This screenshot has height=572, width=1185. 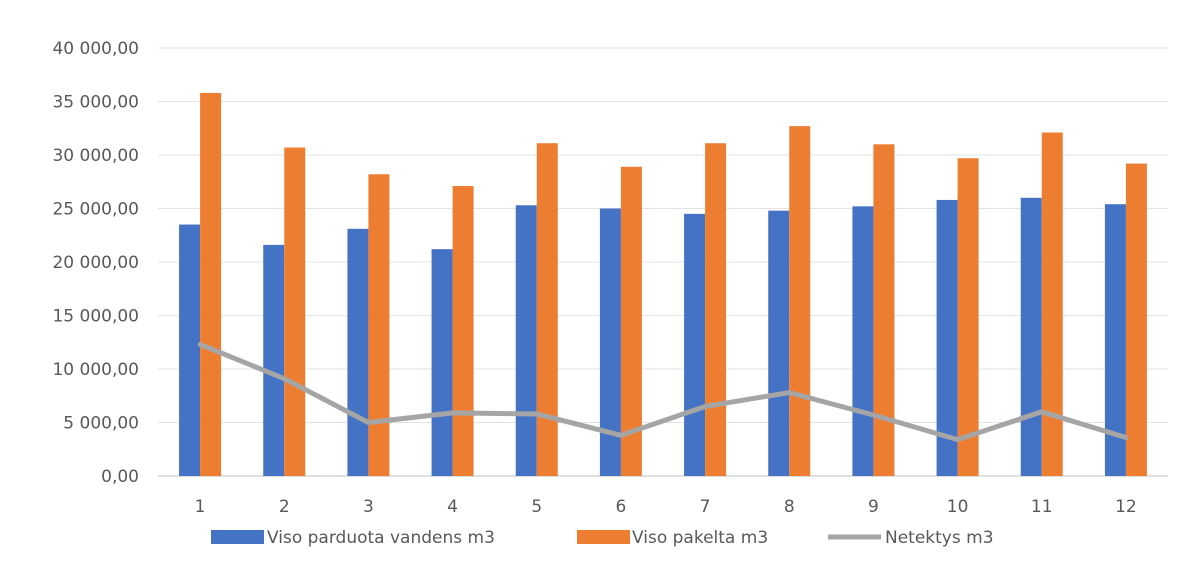 I want to click on x-tick-label: 4, so click(x=452, y=507).